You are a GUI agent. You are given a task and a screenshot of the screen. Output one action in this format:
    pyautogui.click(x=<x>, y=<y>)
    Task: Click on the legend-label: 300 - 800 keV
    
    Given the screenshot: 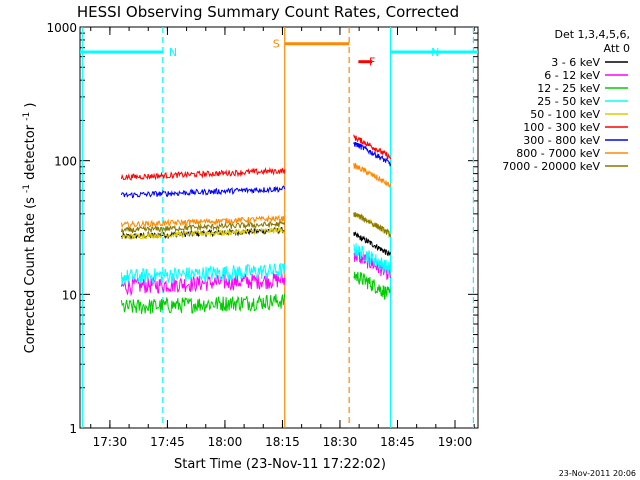 What is the action you would take?
    pyautogui.click(x=561, y=140)
    